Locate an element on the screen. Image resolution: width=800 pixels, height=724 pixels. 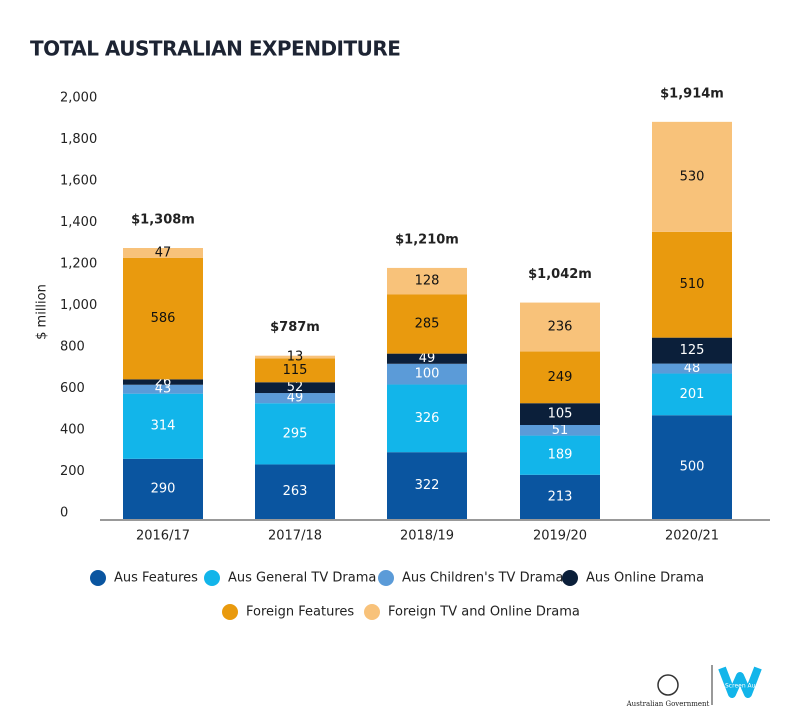
data-label: 52 is located at coordinates (295, 387).